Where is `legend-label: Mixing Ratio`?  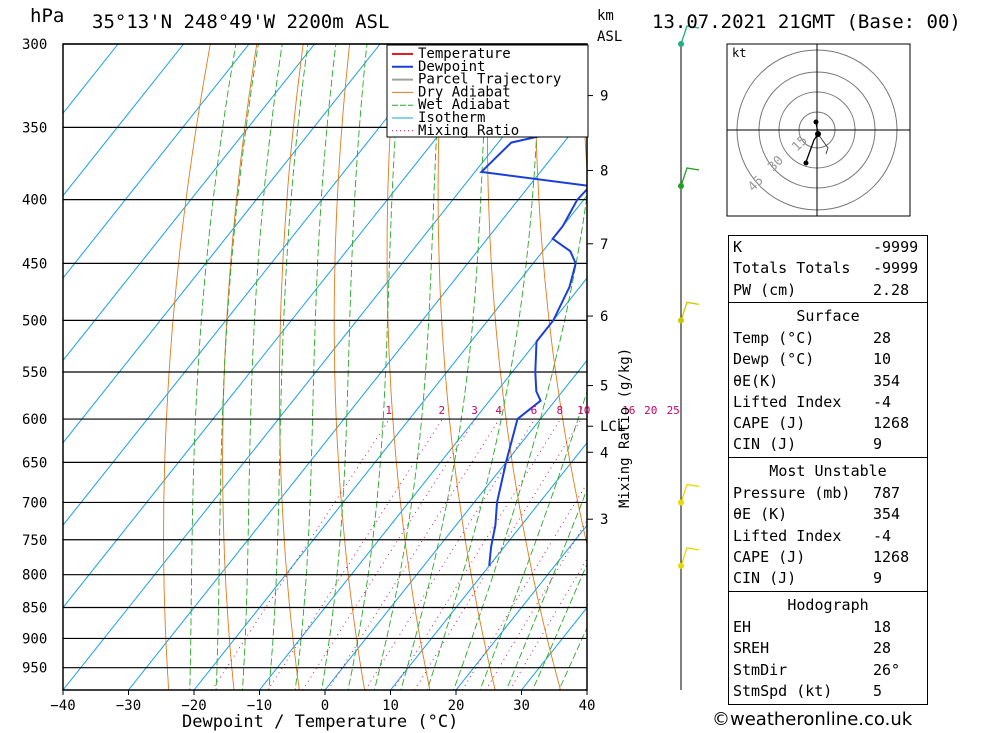
legend-label: Mixing Ratio is located at coordinates (468, 131).